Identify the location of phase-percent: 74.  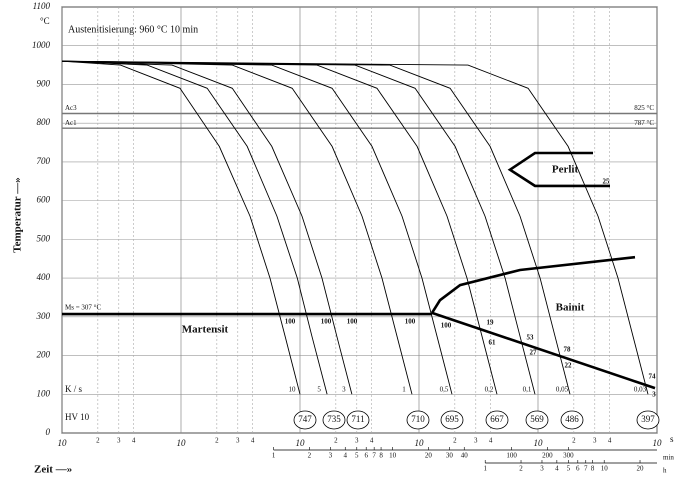
(653, 377).